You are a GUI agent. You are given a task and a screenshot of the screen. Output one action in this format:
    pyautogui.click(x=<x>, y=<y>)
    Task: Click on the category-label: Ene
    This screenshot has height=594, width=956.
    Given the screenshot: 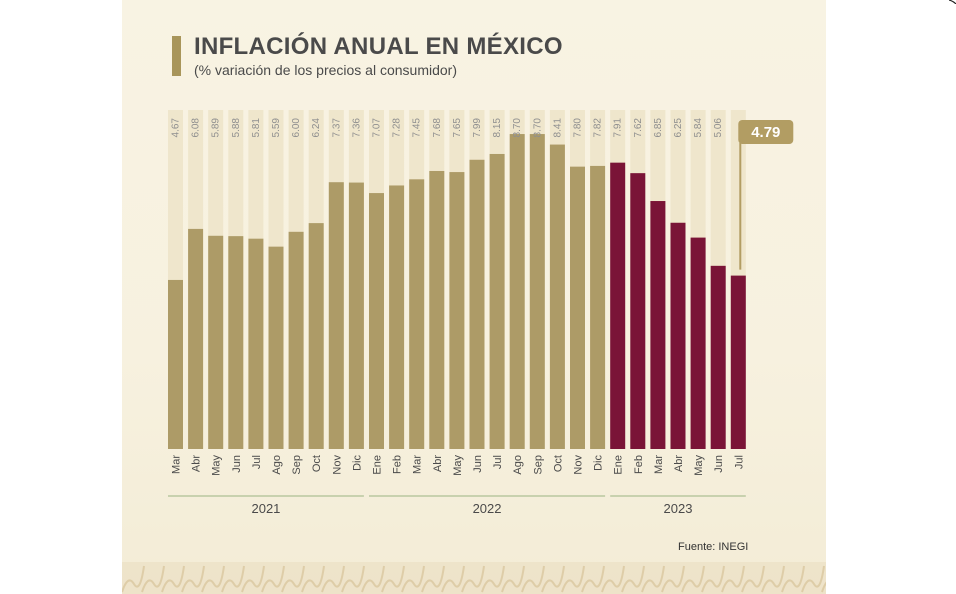 What is the action you would take?
    pyautogui.click(x=378, y=465)
    